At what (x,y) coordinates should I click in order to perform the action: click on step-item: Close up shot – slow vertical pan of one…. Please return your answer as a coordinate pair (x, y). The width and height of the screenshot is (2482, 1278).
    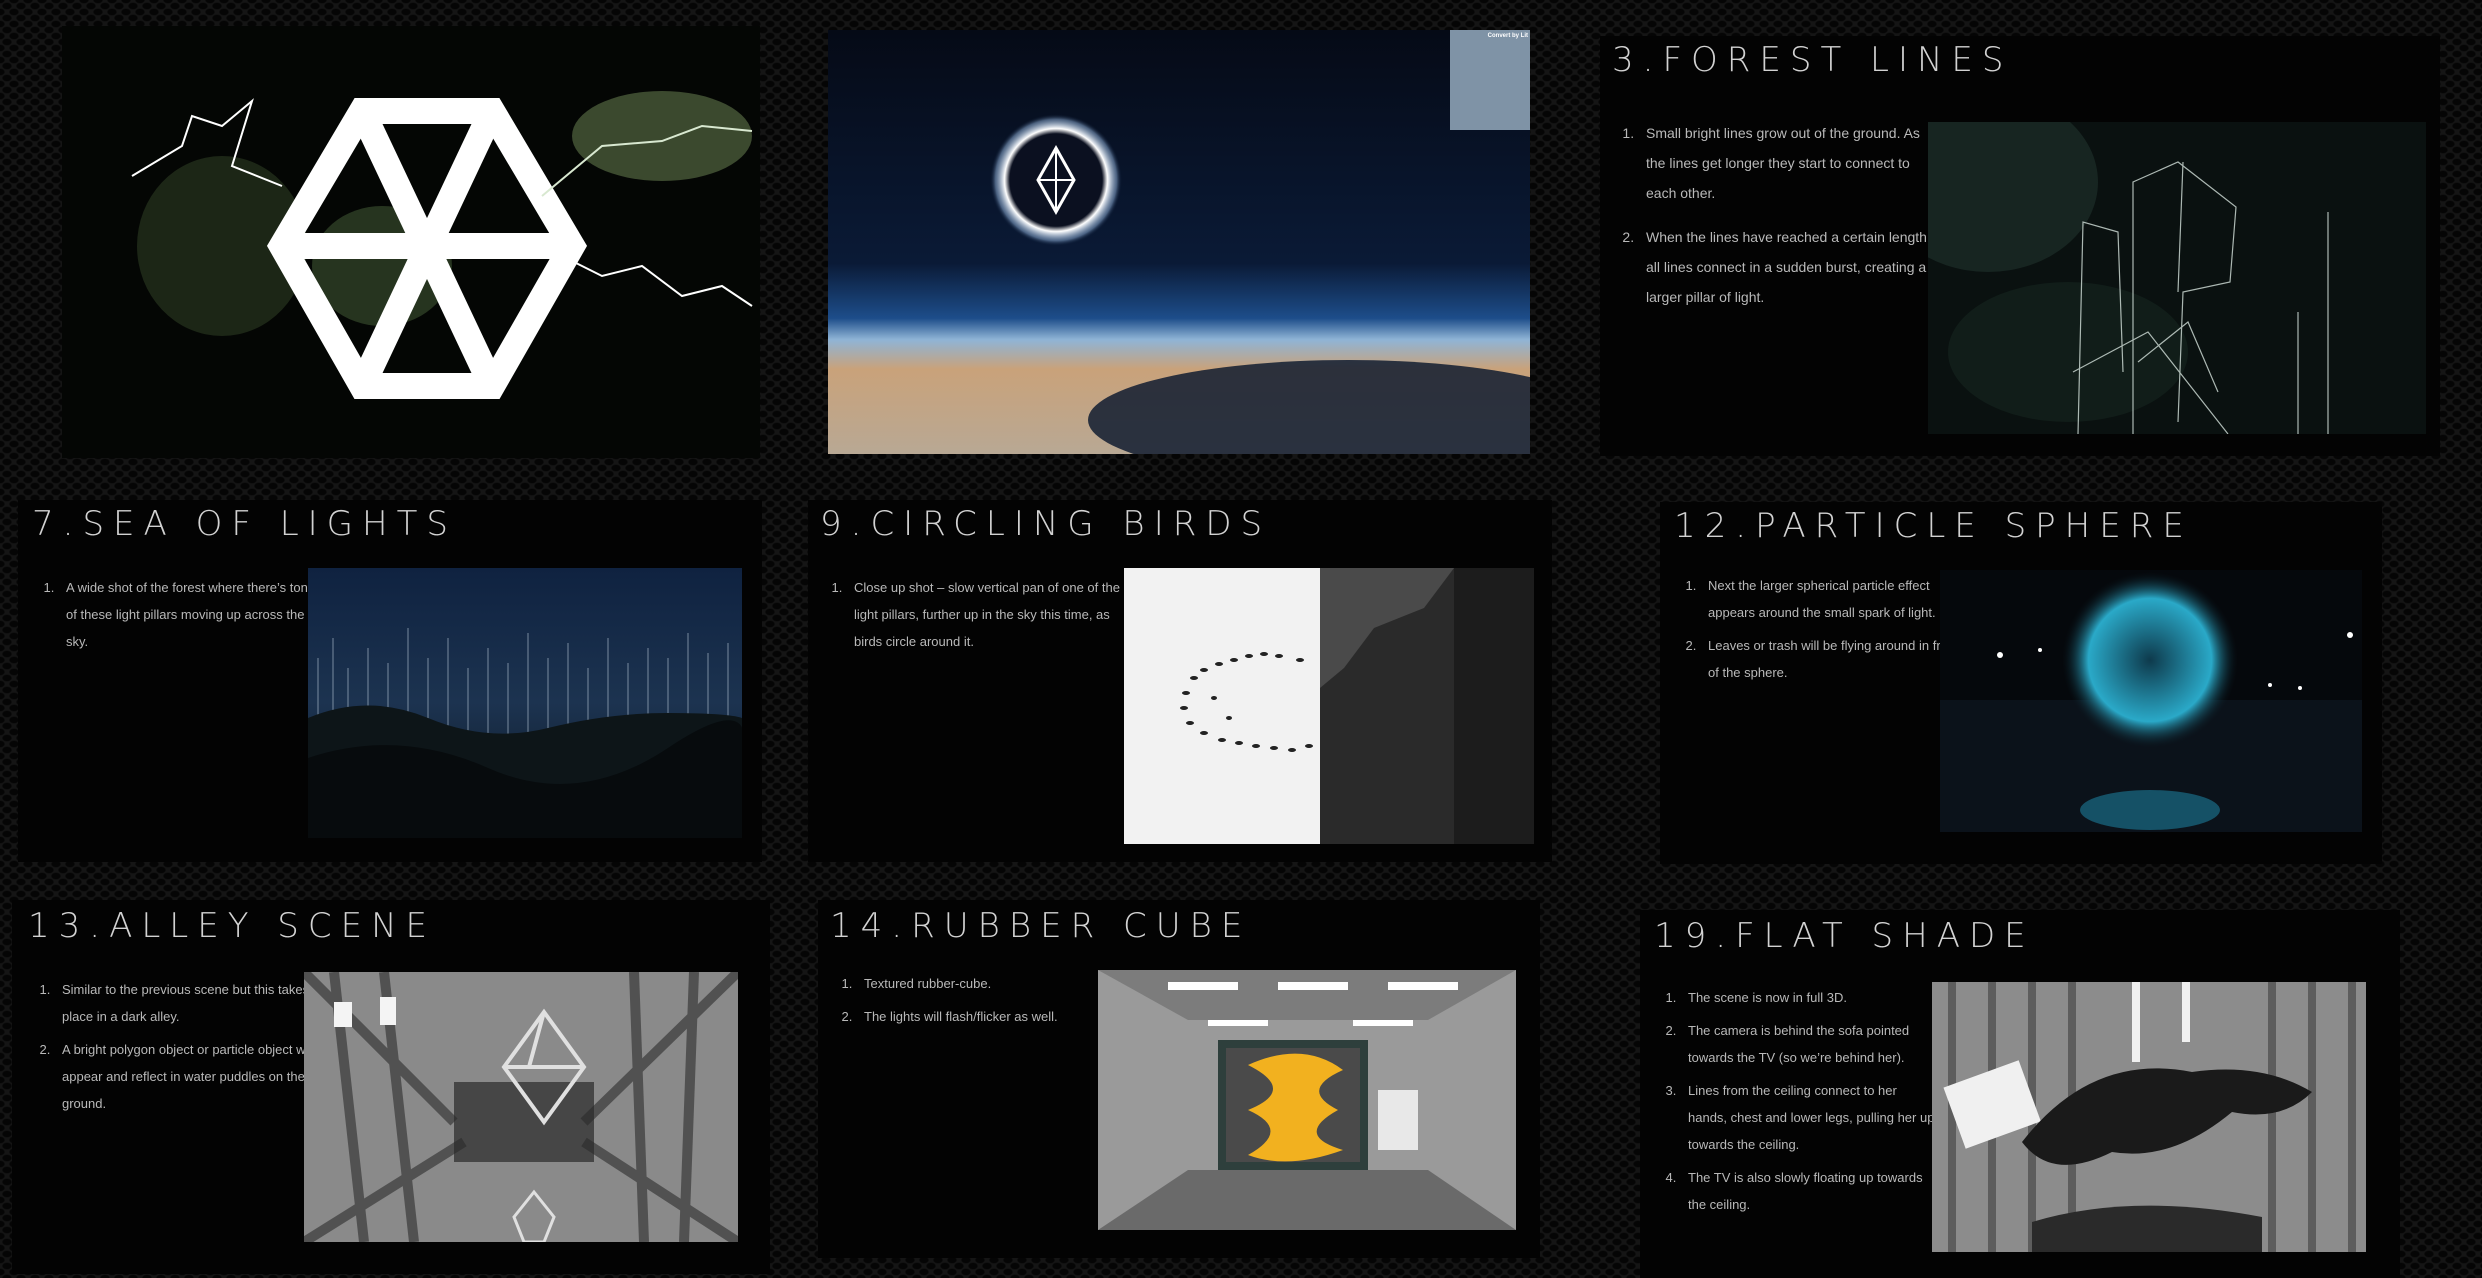
    Looking at the image, I should click on (983, 614).